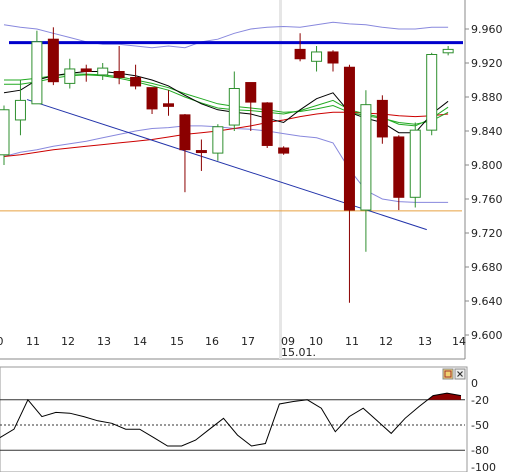  Describe the element at coordinates (226, 35) in the screenshot. I see `band-upper-line` at that location.